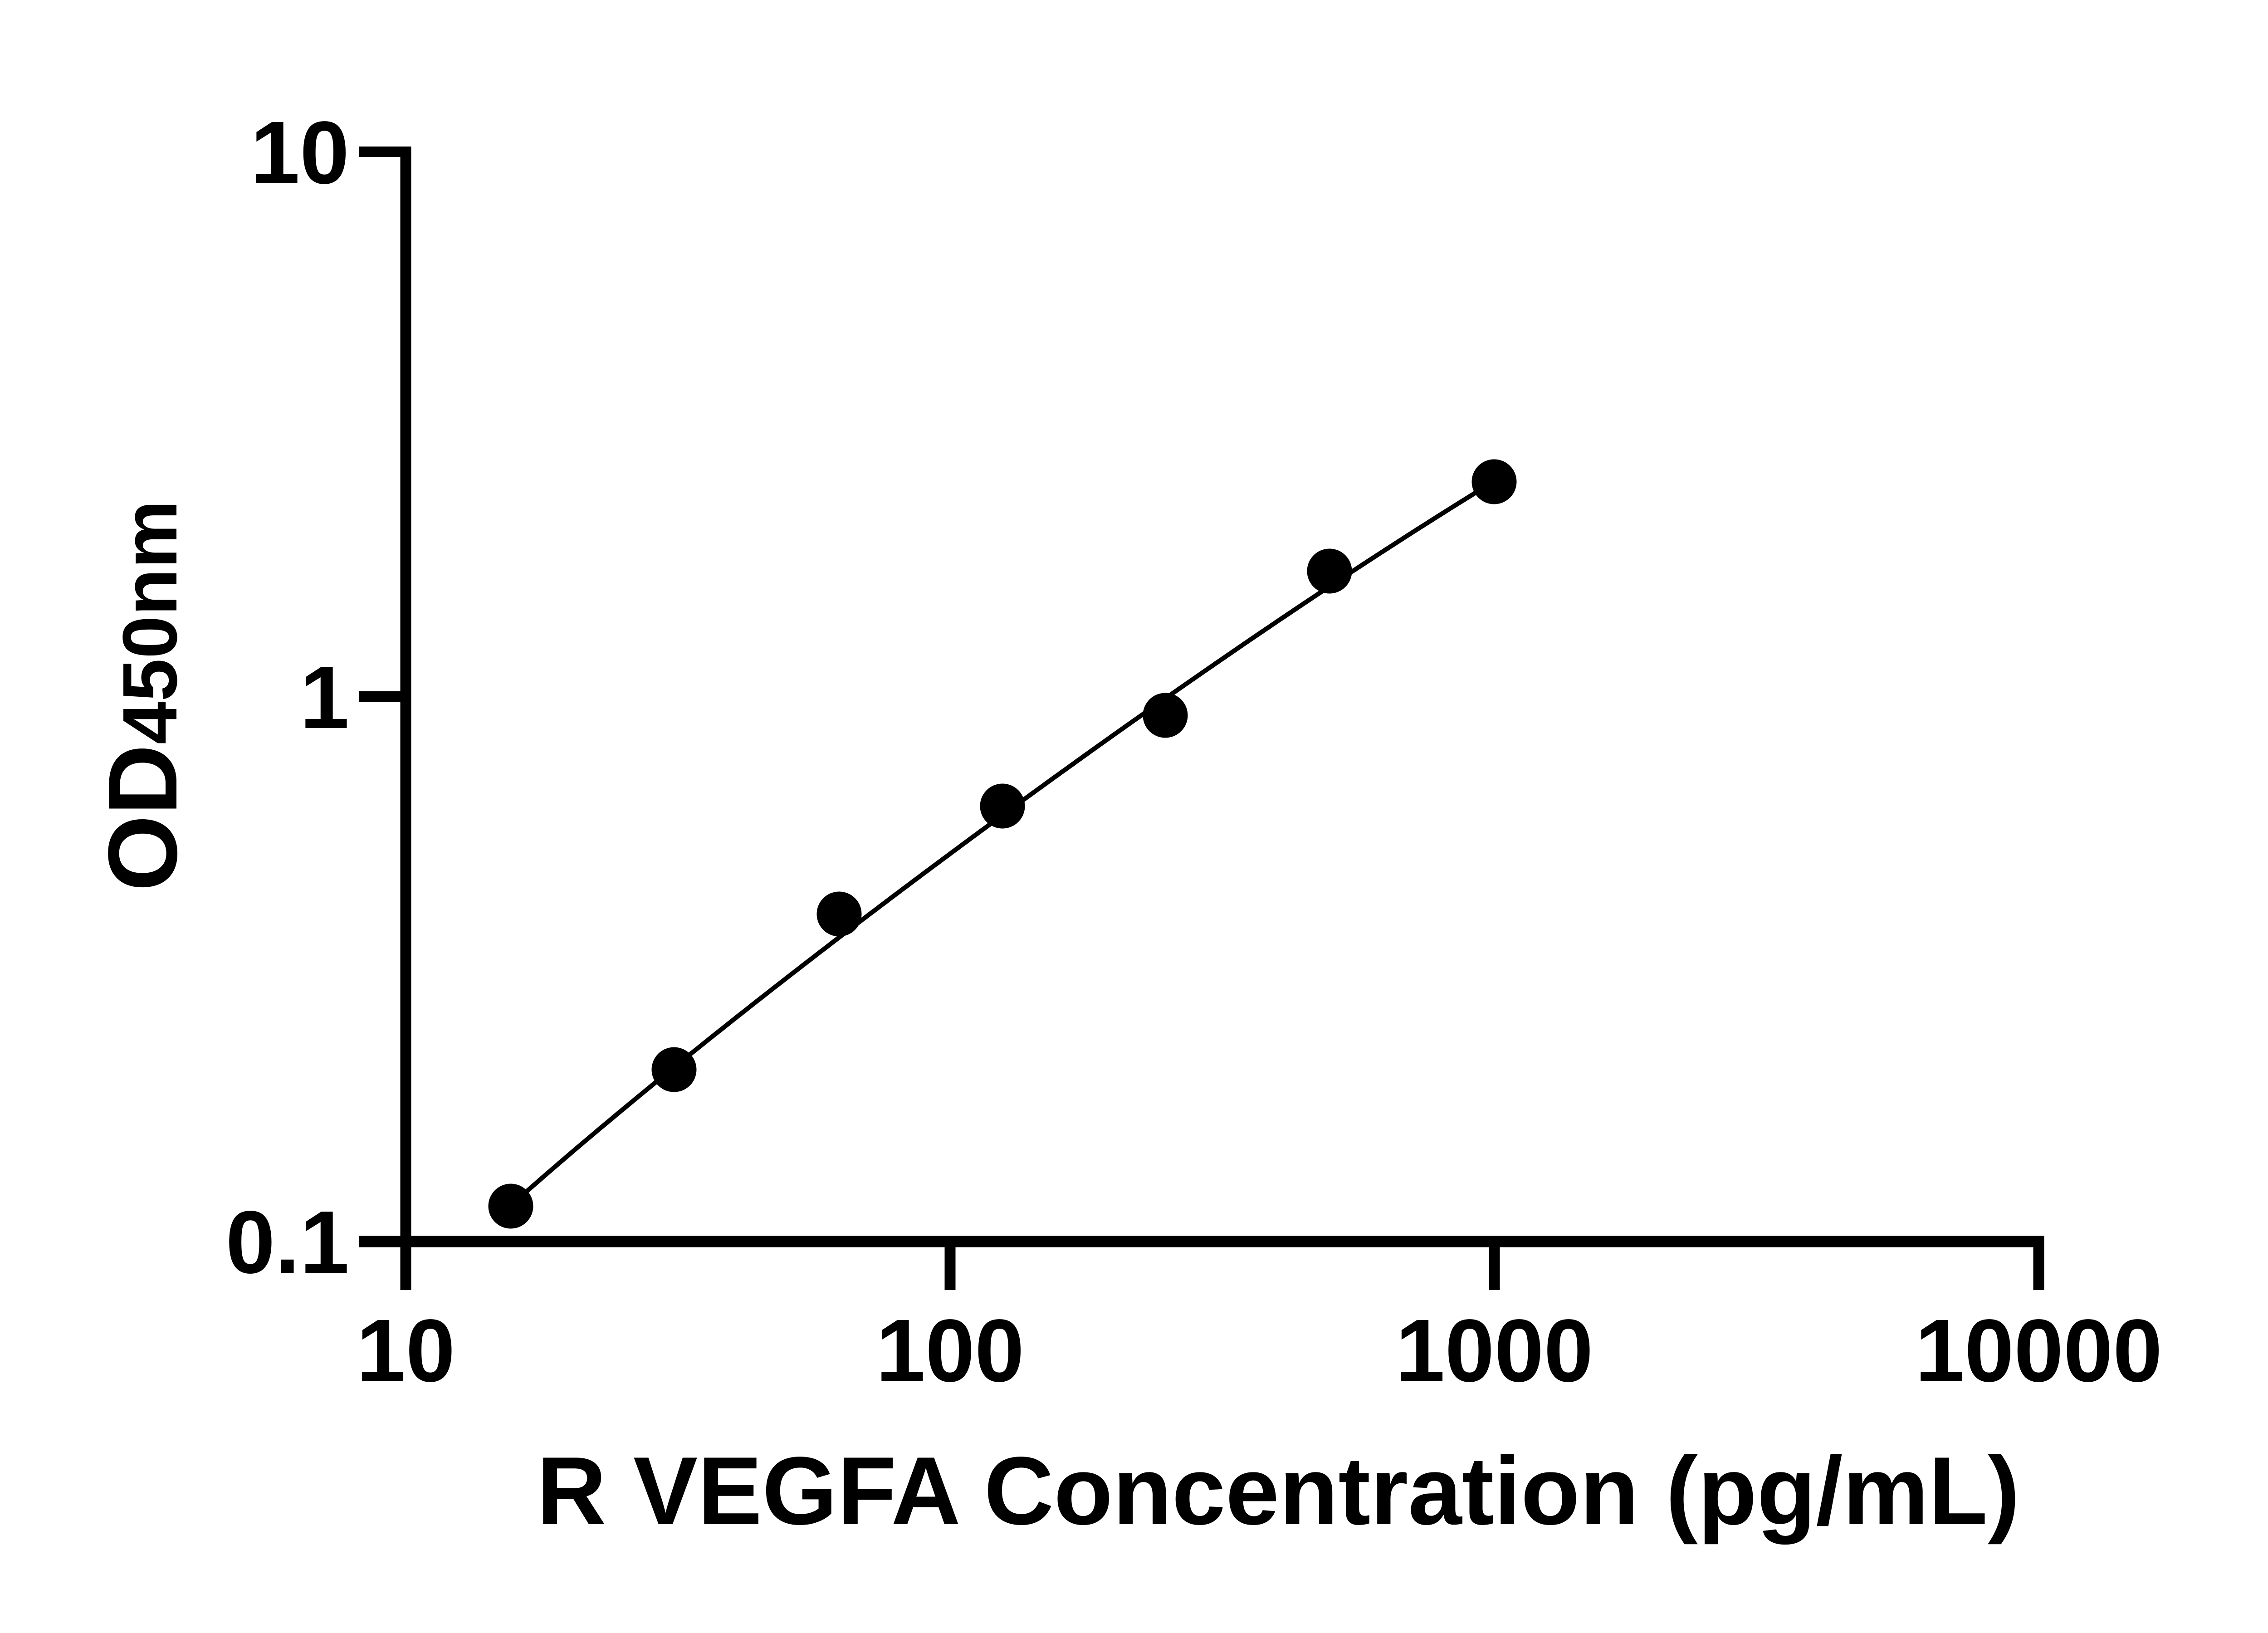  What do you see at coordinates (950, 1350) in the screenshot?
I see `svg-text: 100` at bounding box center [950, 1350].